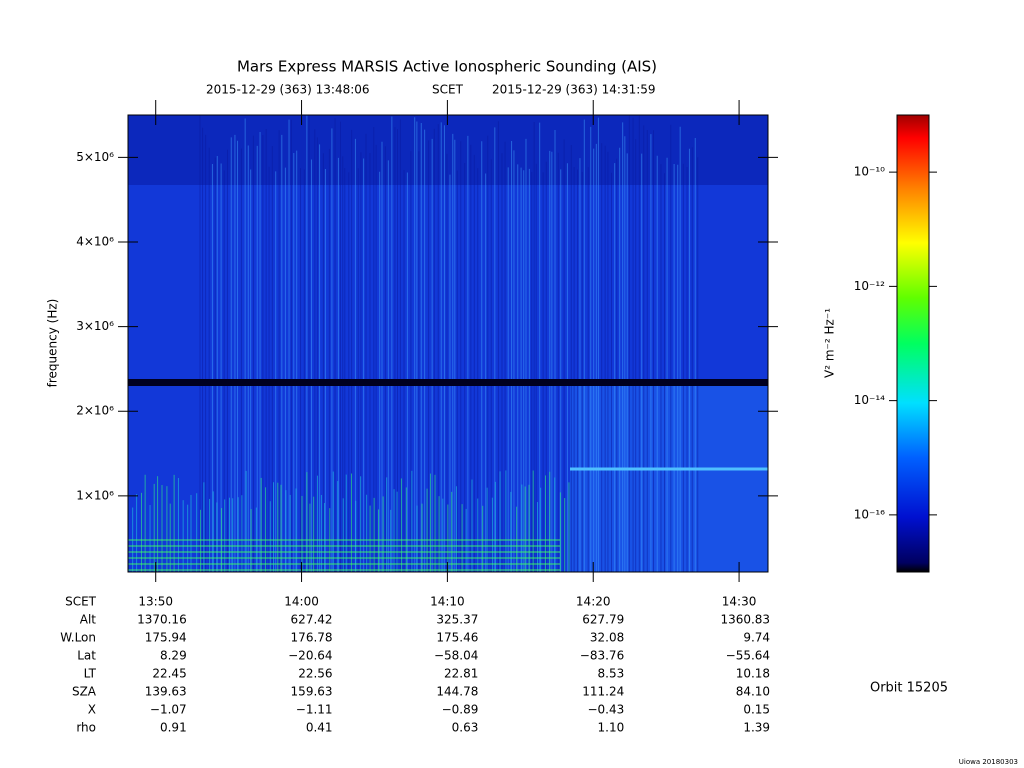 This screenshot has width=1024, height=768. What do you see at coordinates (611, 674) in the screenshot?
I see `ephemeris-value: 8.53` at bounding box center [611, 674].